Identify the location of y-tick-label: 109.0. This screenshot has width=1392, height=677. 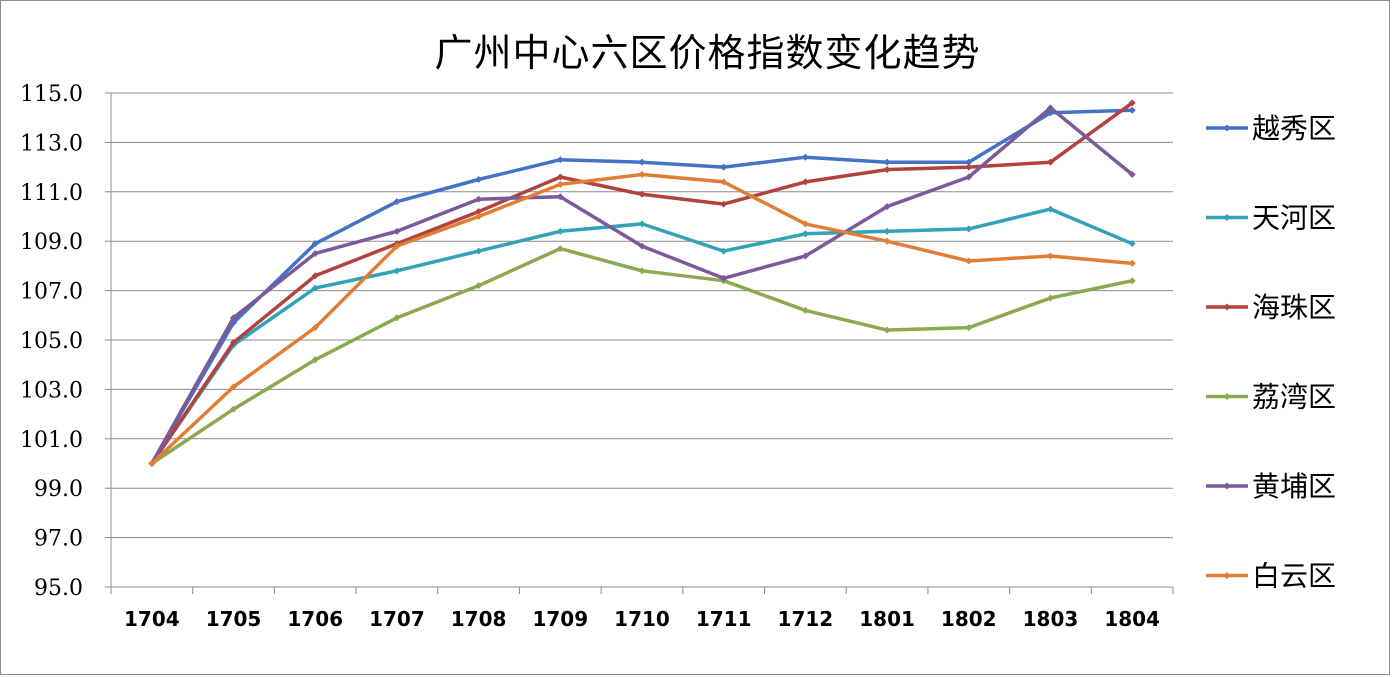
(51, 242).